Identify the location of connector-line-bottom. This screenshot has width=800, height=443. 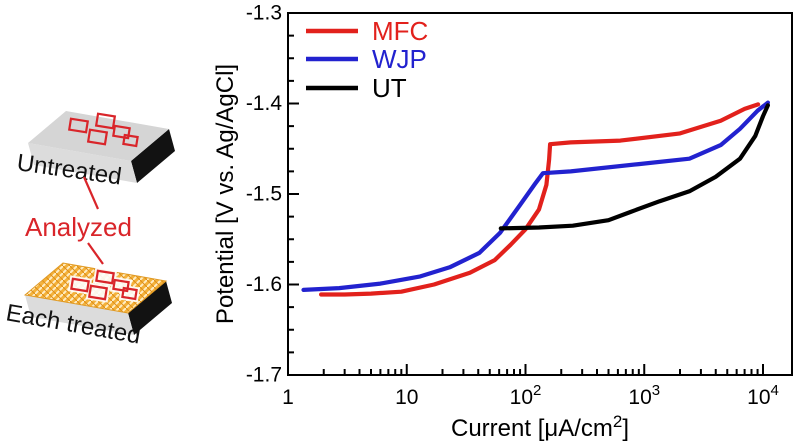
(95, 253).